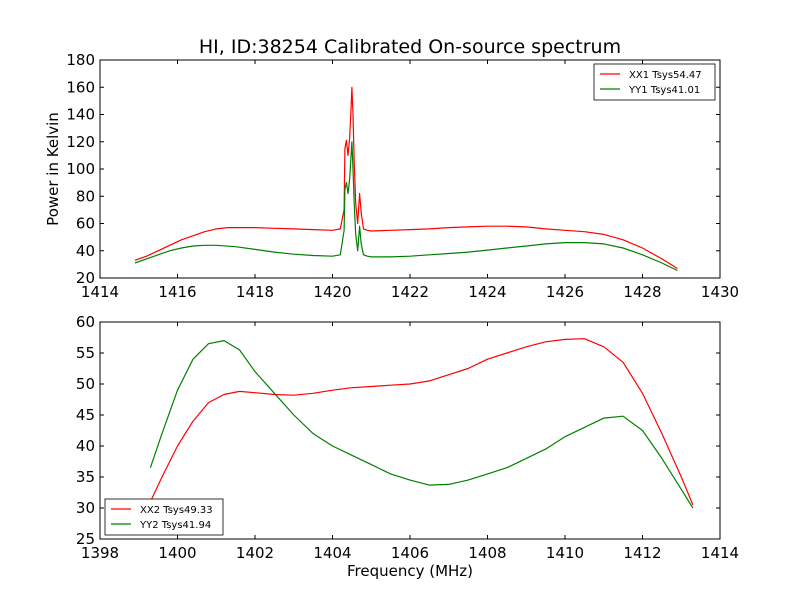 Image resolution: width=800 pixels, height=604 pixels. I want to click on x-tick-label: 1400, so click(177, 553).